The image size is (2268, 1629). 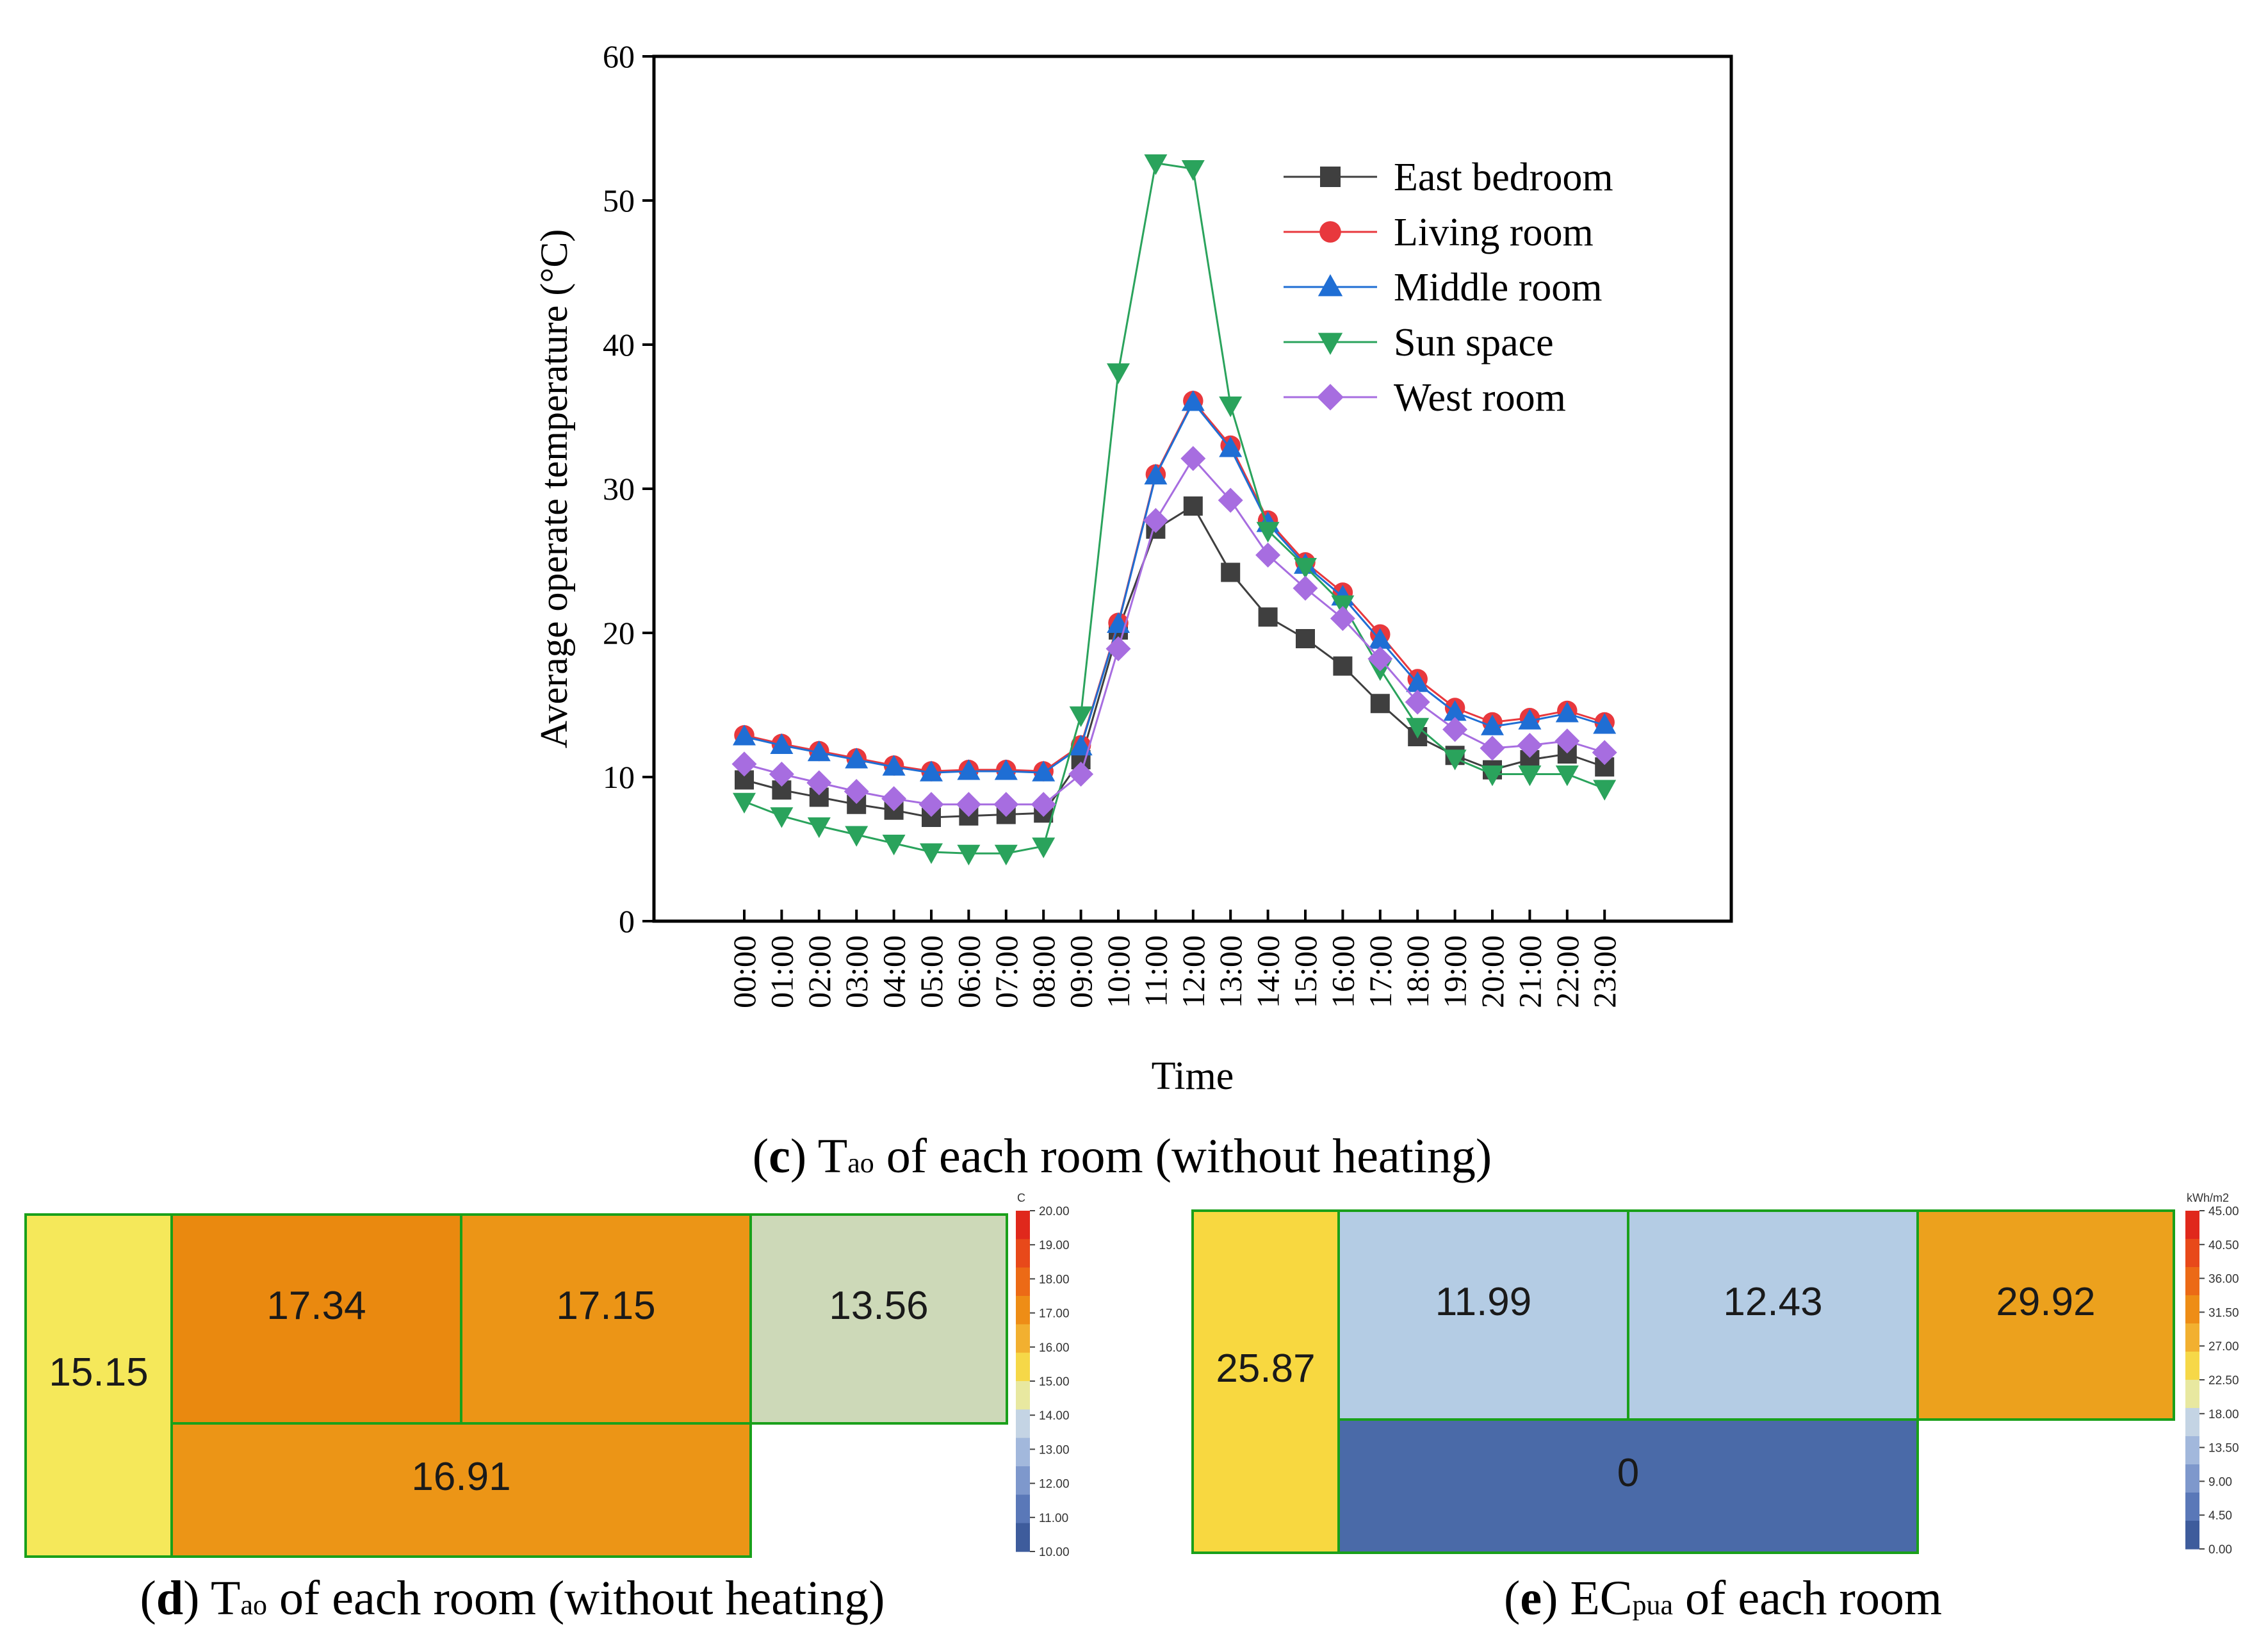 I want to click on colorbar-tick-label: 13.50, so click(x=2223, y=1448).